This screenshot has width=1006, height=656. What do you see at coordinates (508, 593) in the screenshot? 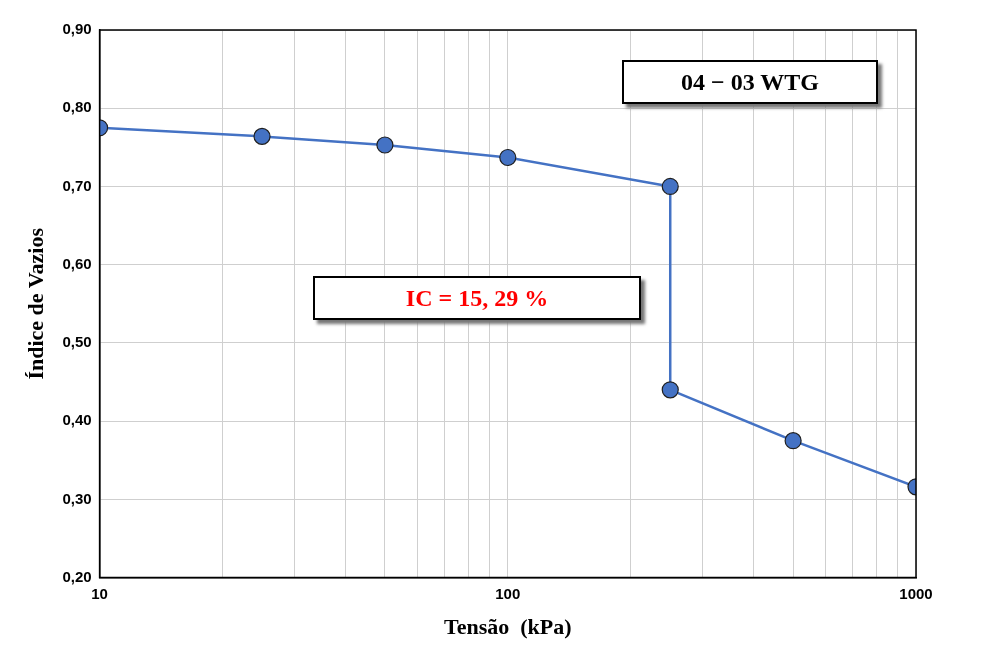
I see `x-tick-label: 100` at bounding box center [508, 593].